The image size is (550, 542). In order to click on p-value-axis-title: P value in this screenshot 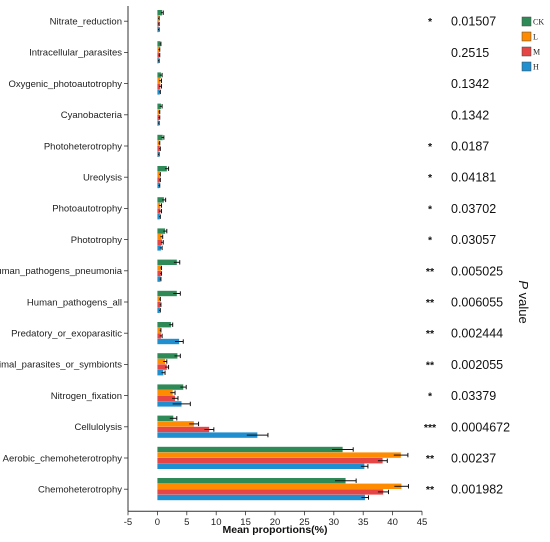, I will do `click(523, 301)`.